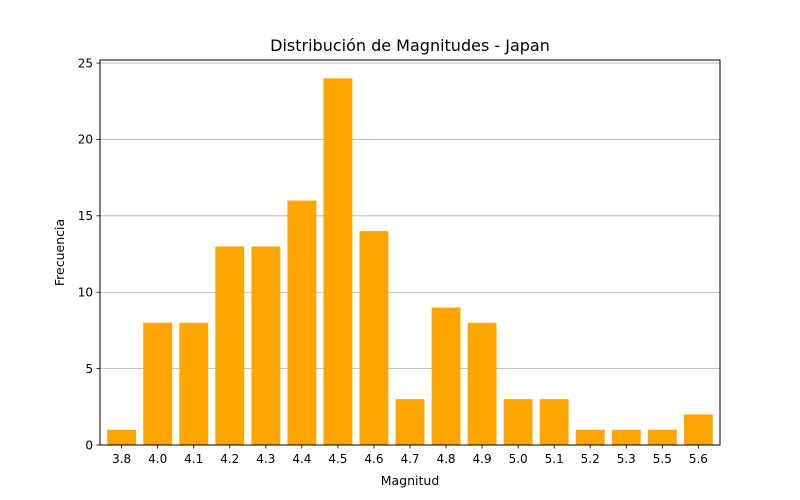  I want to click on x-tick-label-13: 5.2, so click(590, 459).